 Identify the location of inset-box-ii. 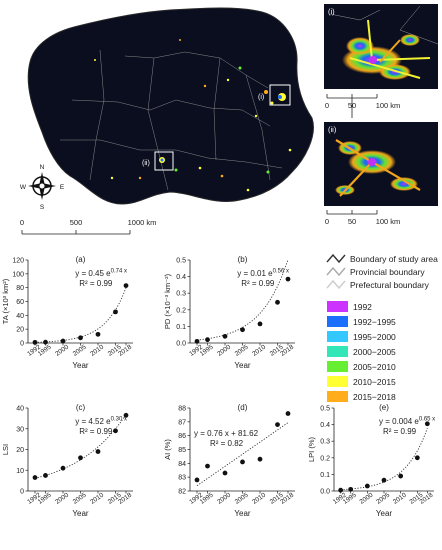
(164, 161).